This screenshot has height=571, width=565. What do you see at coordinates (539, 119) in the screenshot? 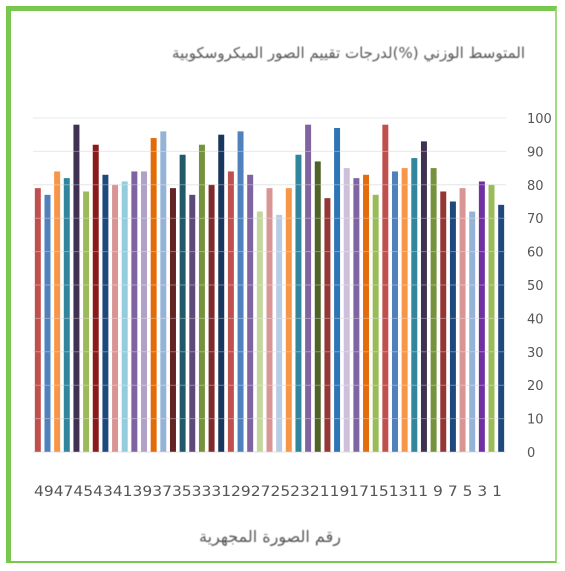
I see `y-tick-label: 100` at bounding box center [539, 119].